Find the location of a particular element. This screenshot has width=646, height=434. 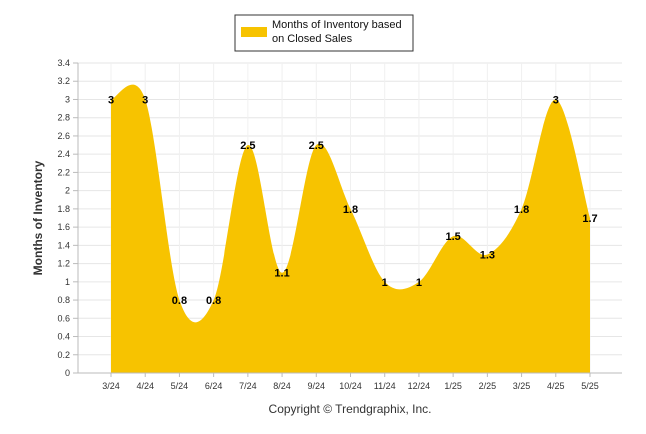

y-tick-label: 2 is located at coordinates (67, 191).